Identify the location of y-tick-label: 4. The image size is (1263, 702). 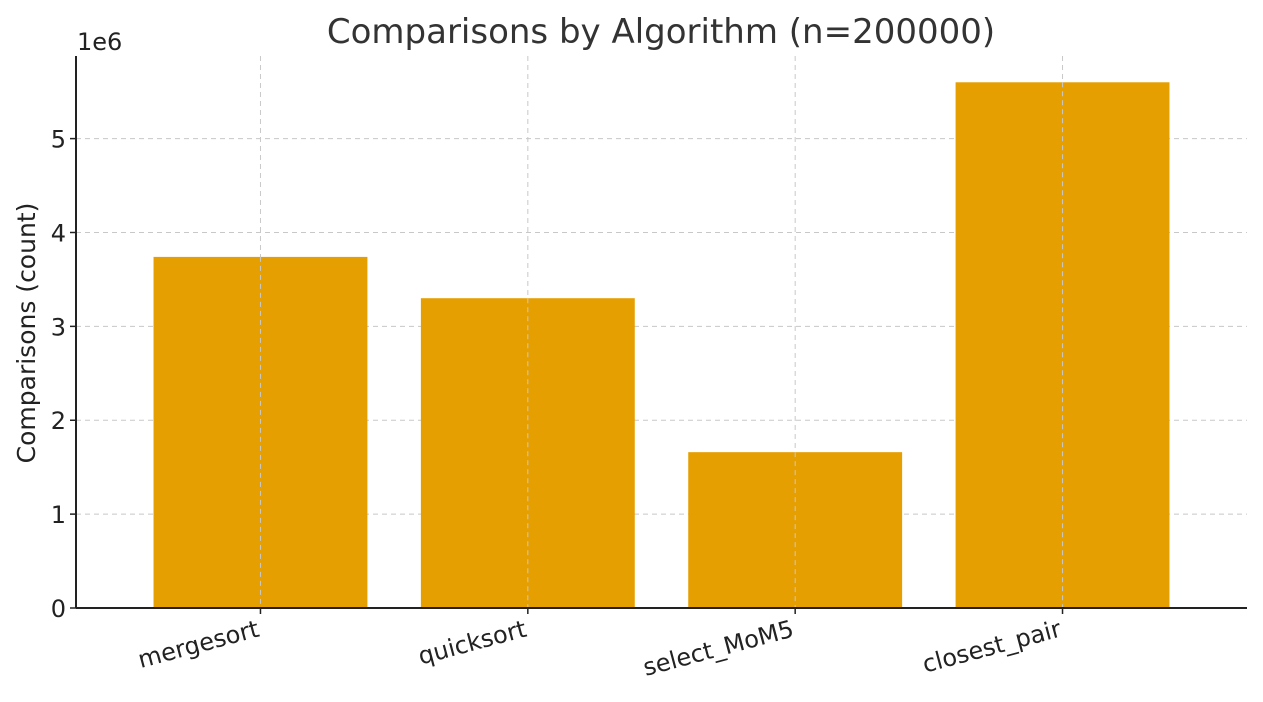
(58, 233).